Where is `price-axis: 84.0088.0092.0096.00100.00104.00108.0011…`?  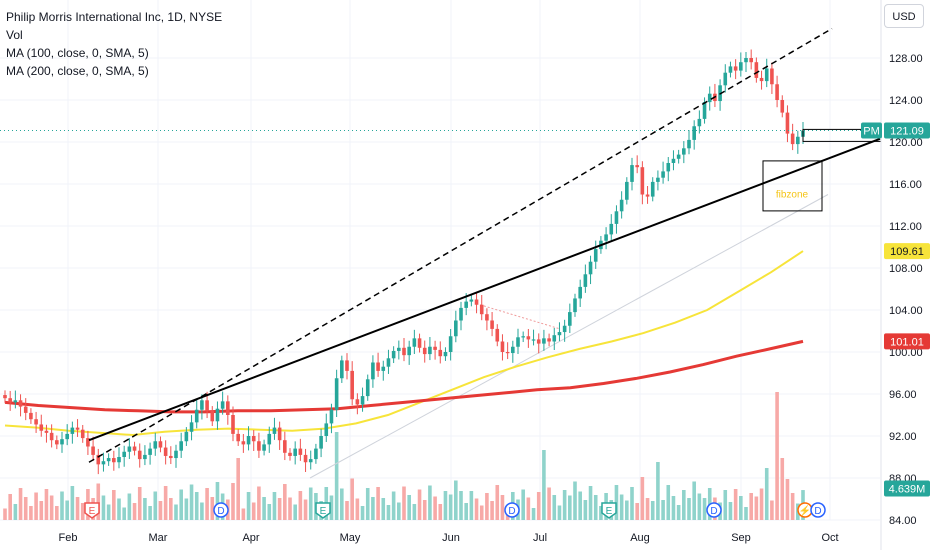
price-axis: 84.0088.0092.0096.00100.00104.00108.0011… is located at coordinates (901, 275).